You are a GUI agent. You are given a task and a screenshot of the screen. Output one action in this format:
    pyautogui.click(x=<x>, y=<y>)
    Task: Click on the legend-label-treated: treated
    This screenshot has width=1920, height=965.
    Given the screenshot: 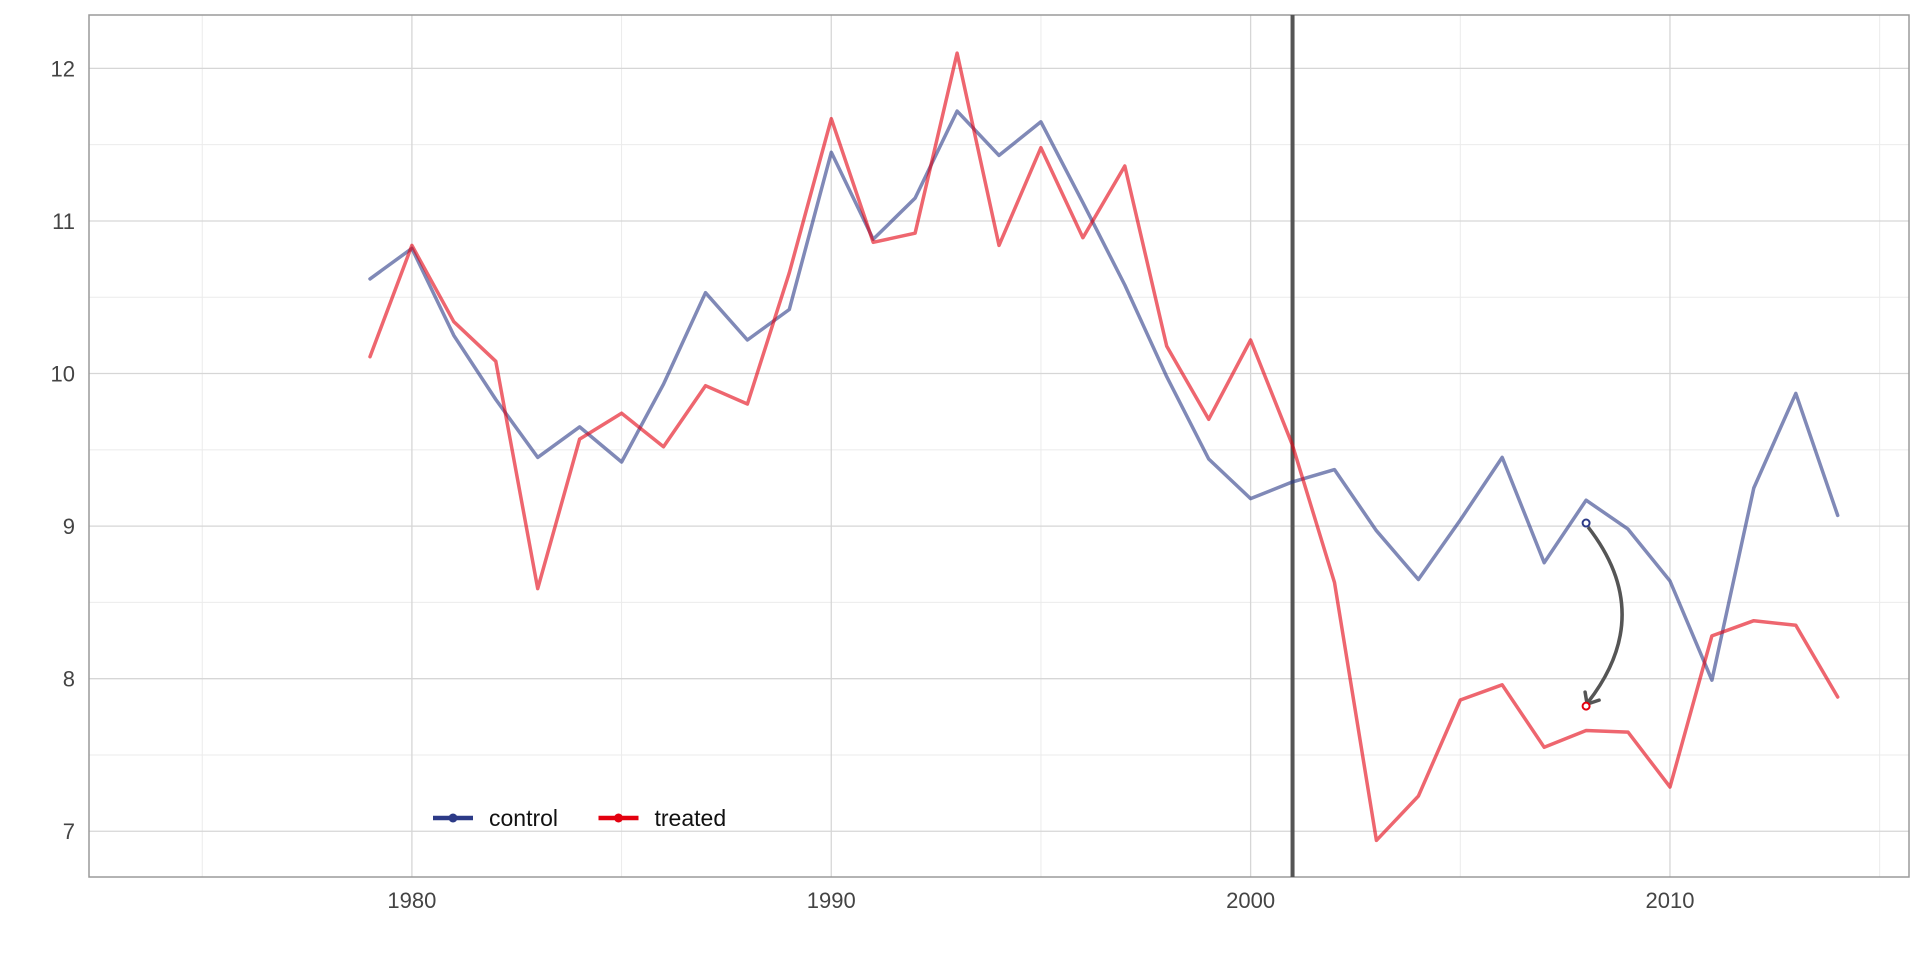 What is the action you would take?
    pyautogui.click(x=691, y=818)
    